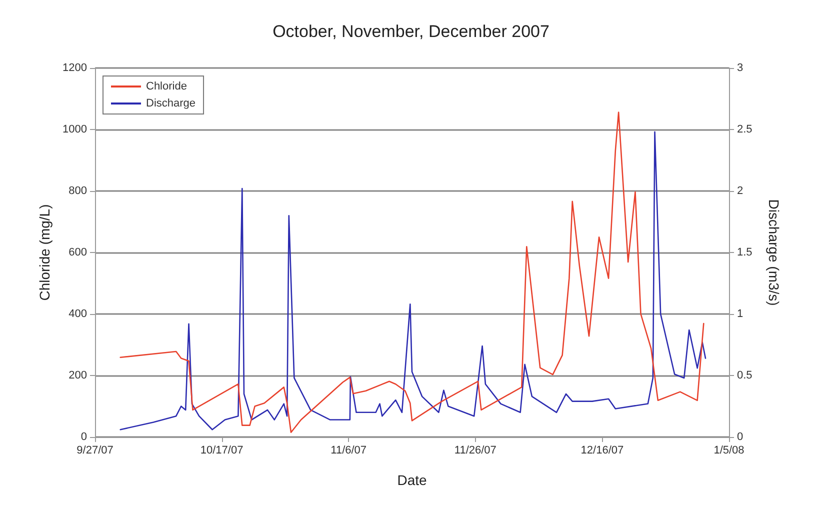 The width and height of the screenshot is (822, 508). I want to click on y2-tick-label: 0.5, so click(744, 376).